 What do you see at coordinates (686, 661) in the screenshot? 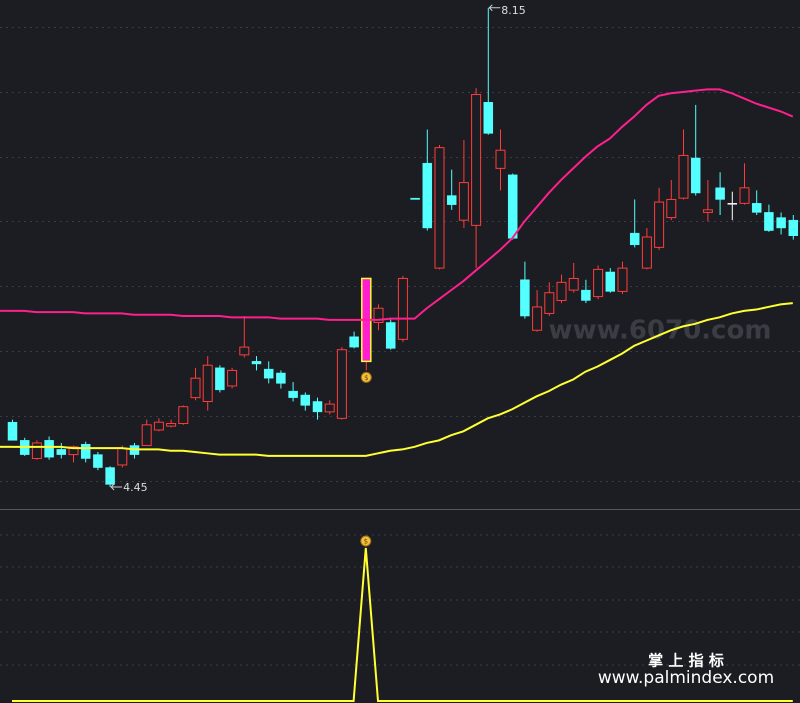
I see `watermark: 掌 上 指 标` at bounding box center [686, 661].